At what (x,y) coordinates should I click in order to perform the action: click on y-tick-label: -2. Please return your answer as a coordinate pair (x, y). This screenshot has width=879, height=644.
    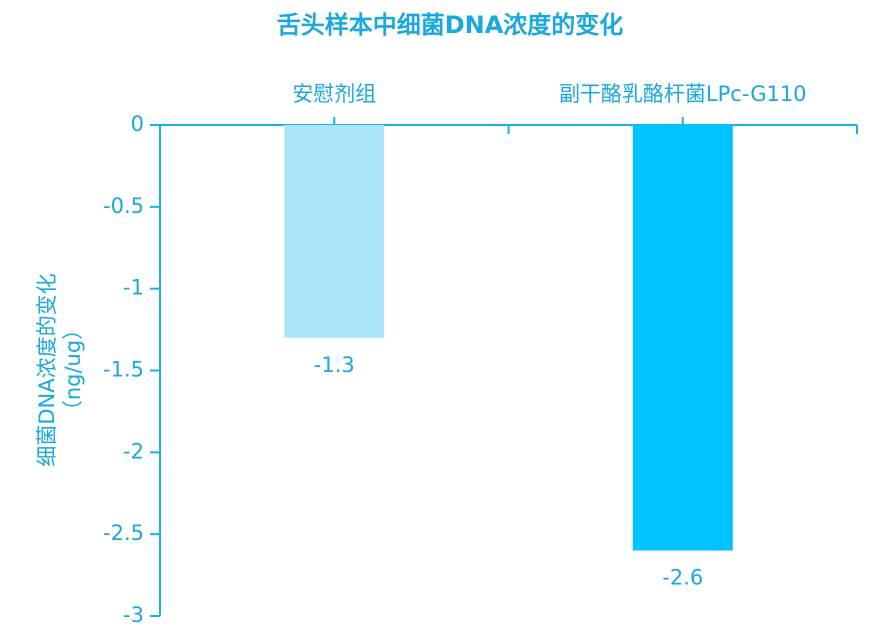
    Looking at the image, I should click on (133, 451).